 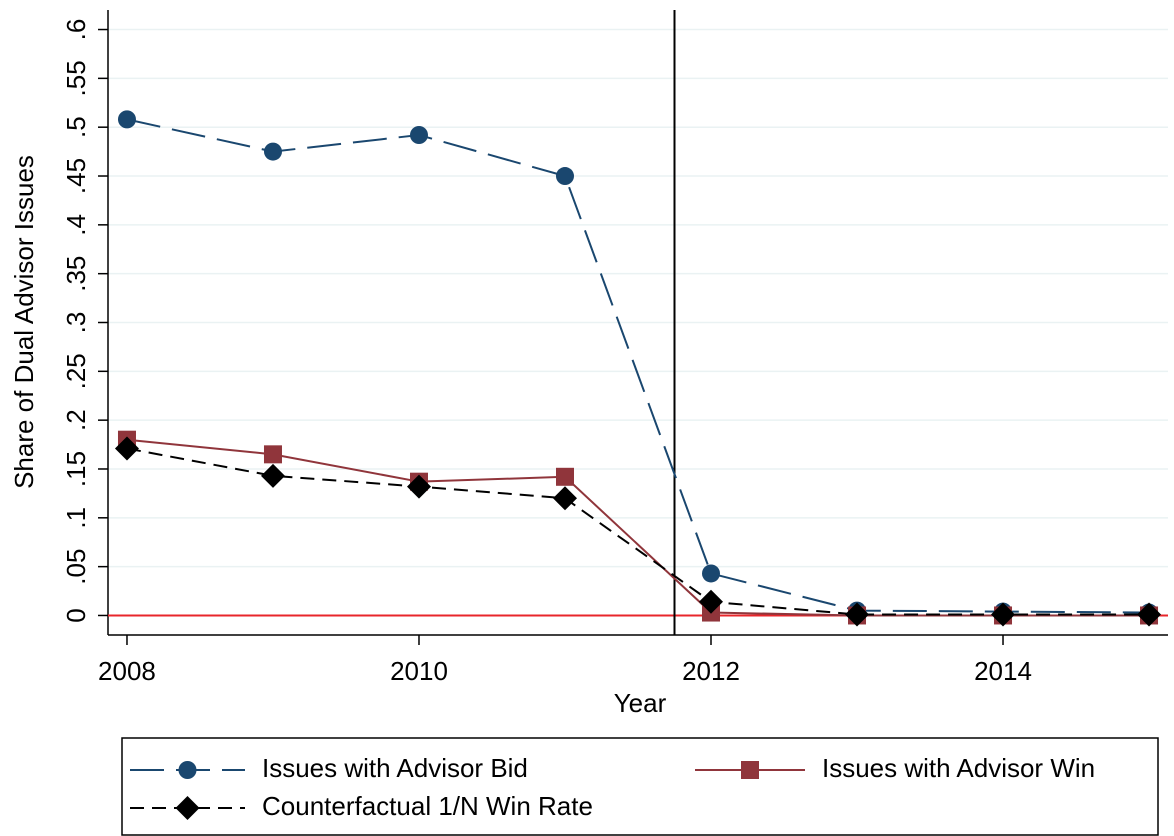 I want to click on legend-label: Issues with Advisor Bid, so click(x=395, y=768).